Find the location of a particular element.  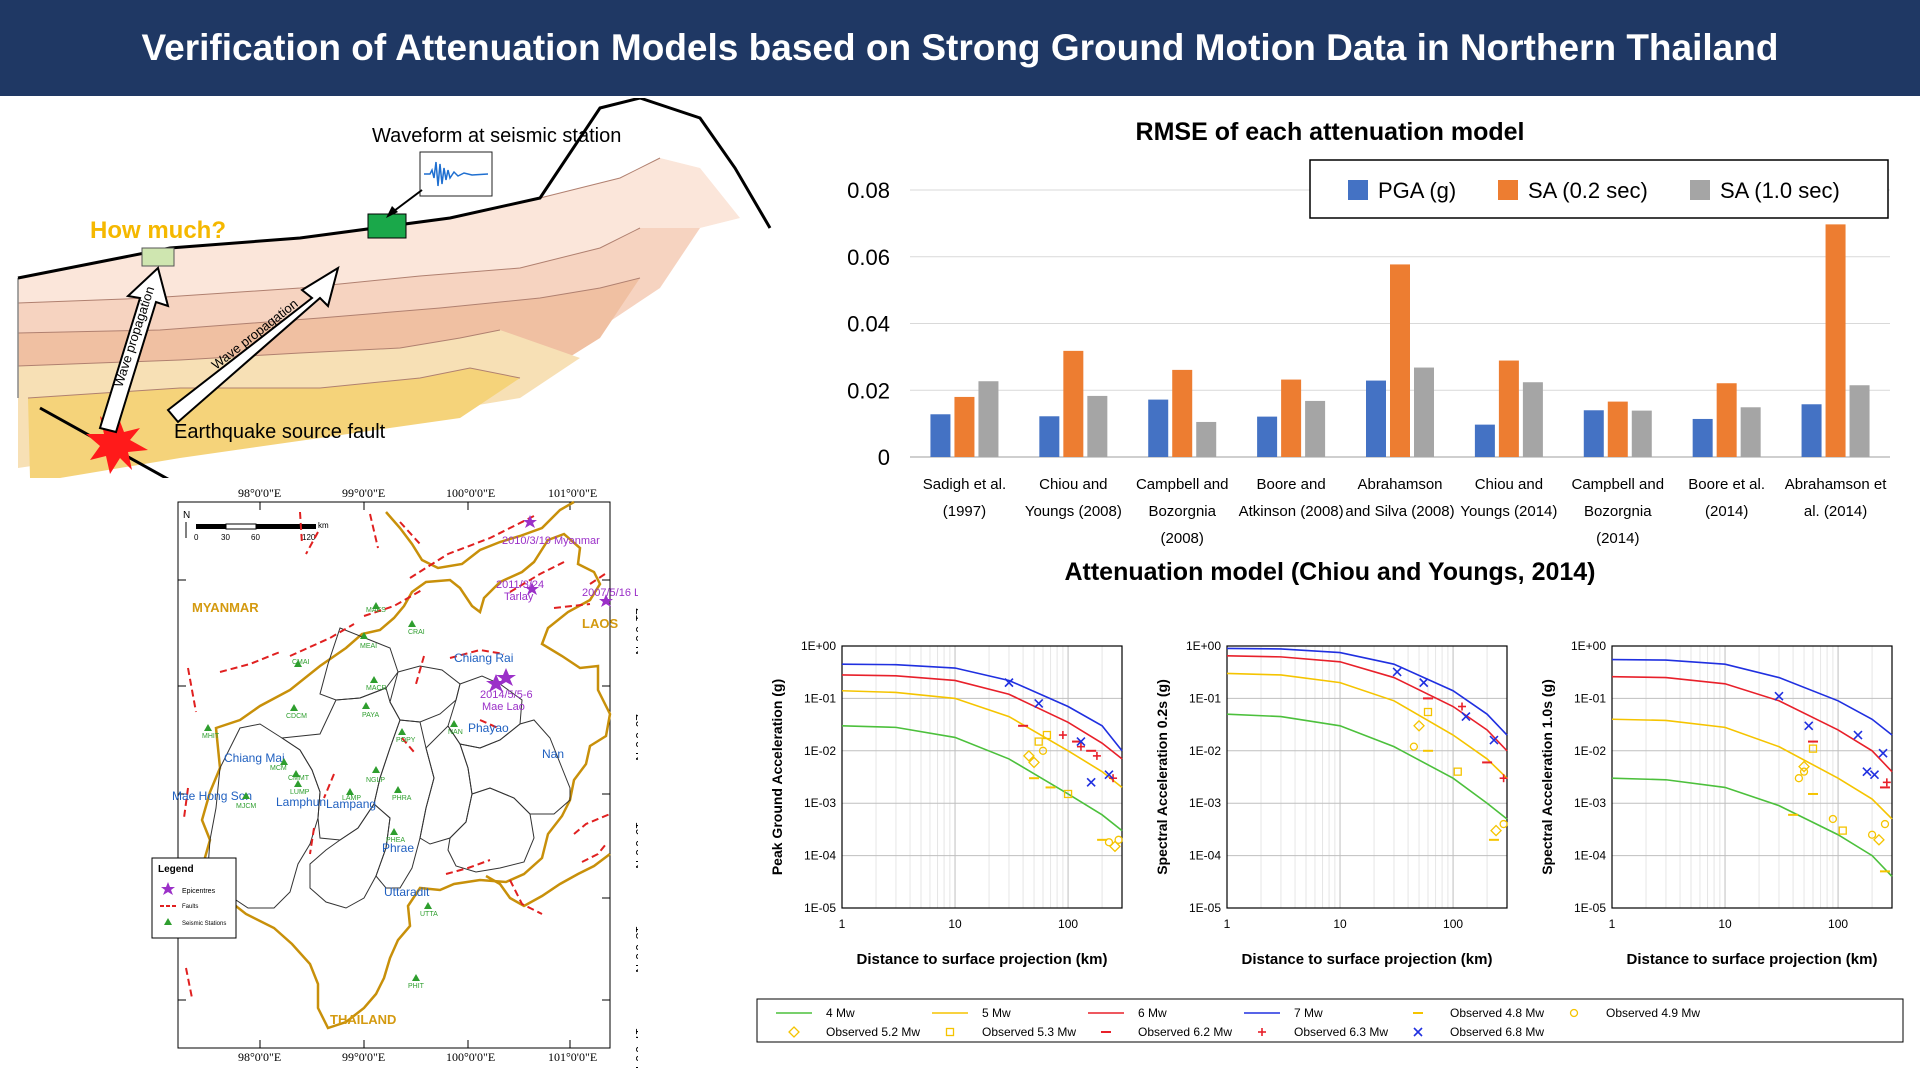

legend-entry: 4 Mw is located at coordinates (815, 1013).